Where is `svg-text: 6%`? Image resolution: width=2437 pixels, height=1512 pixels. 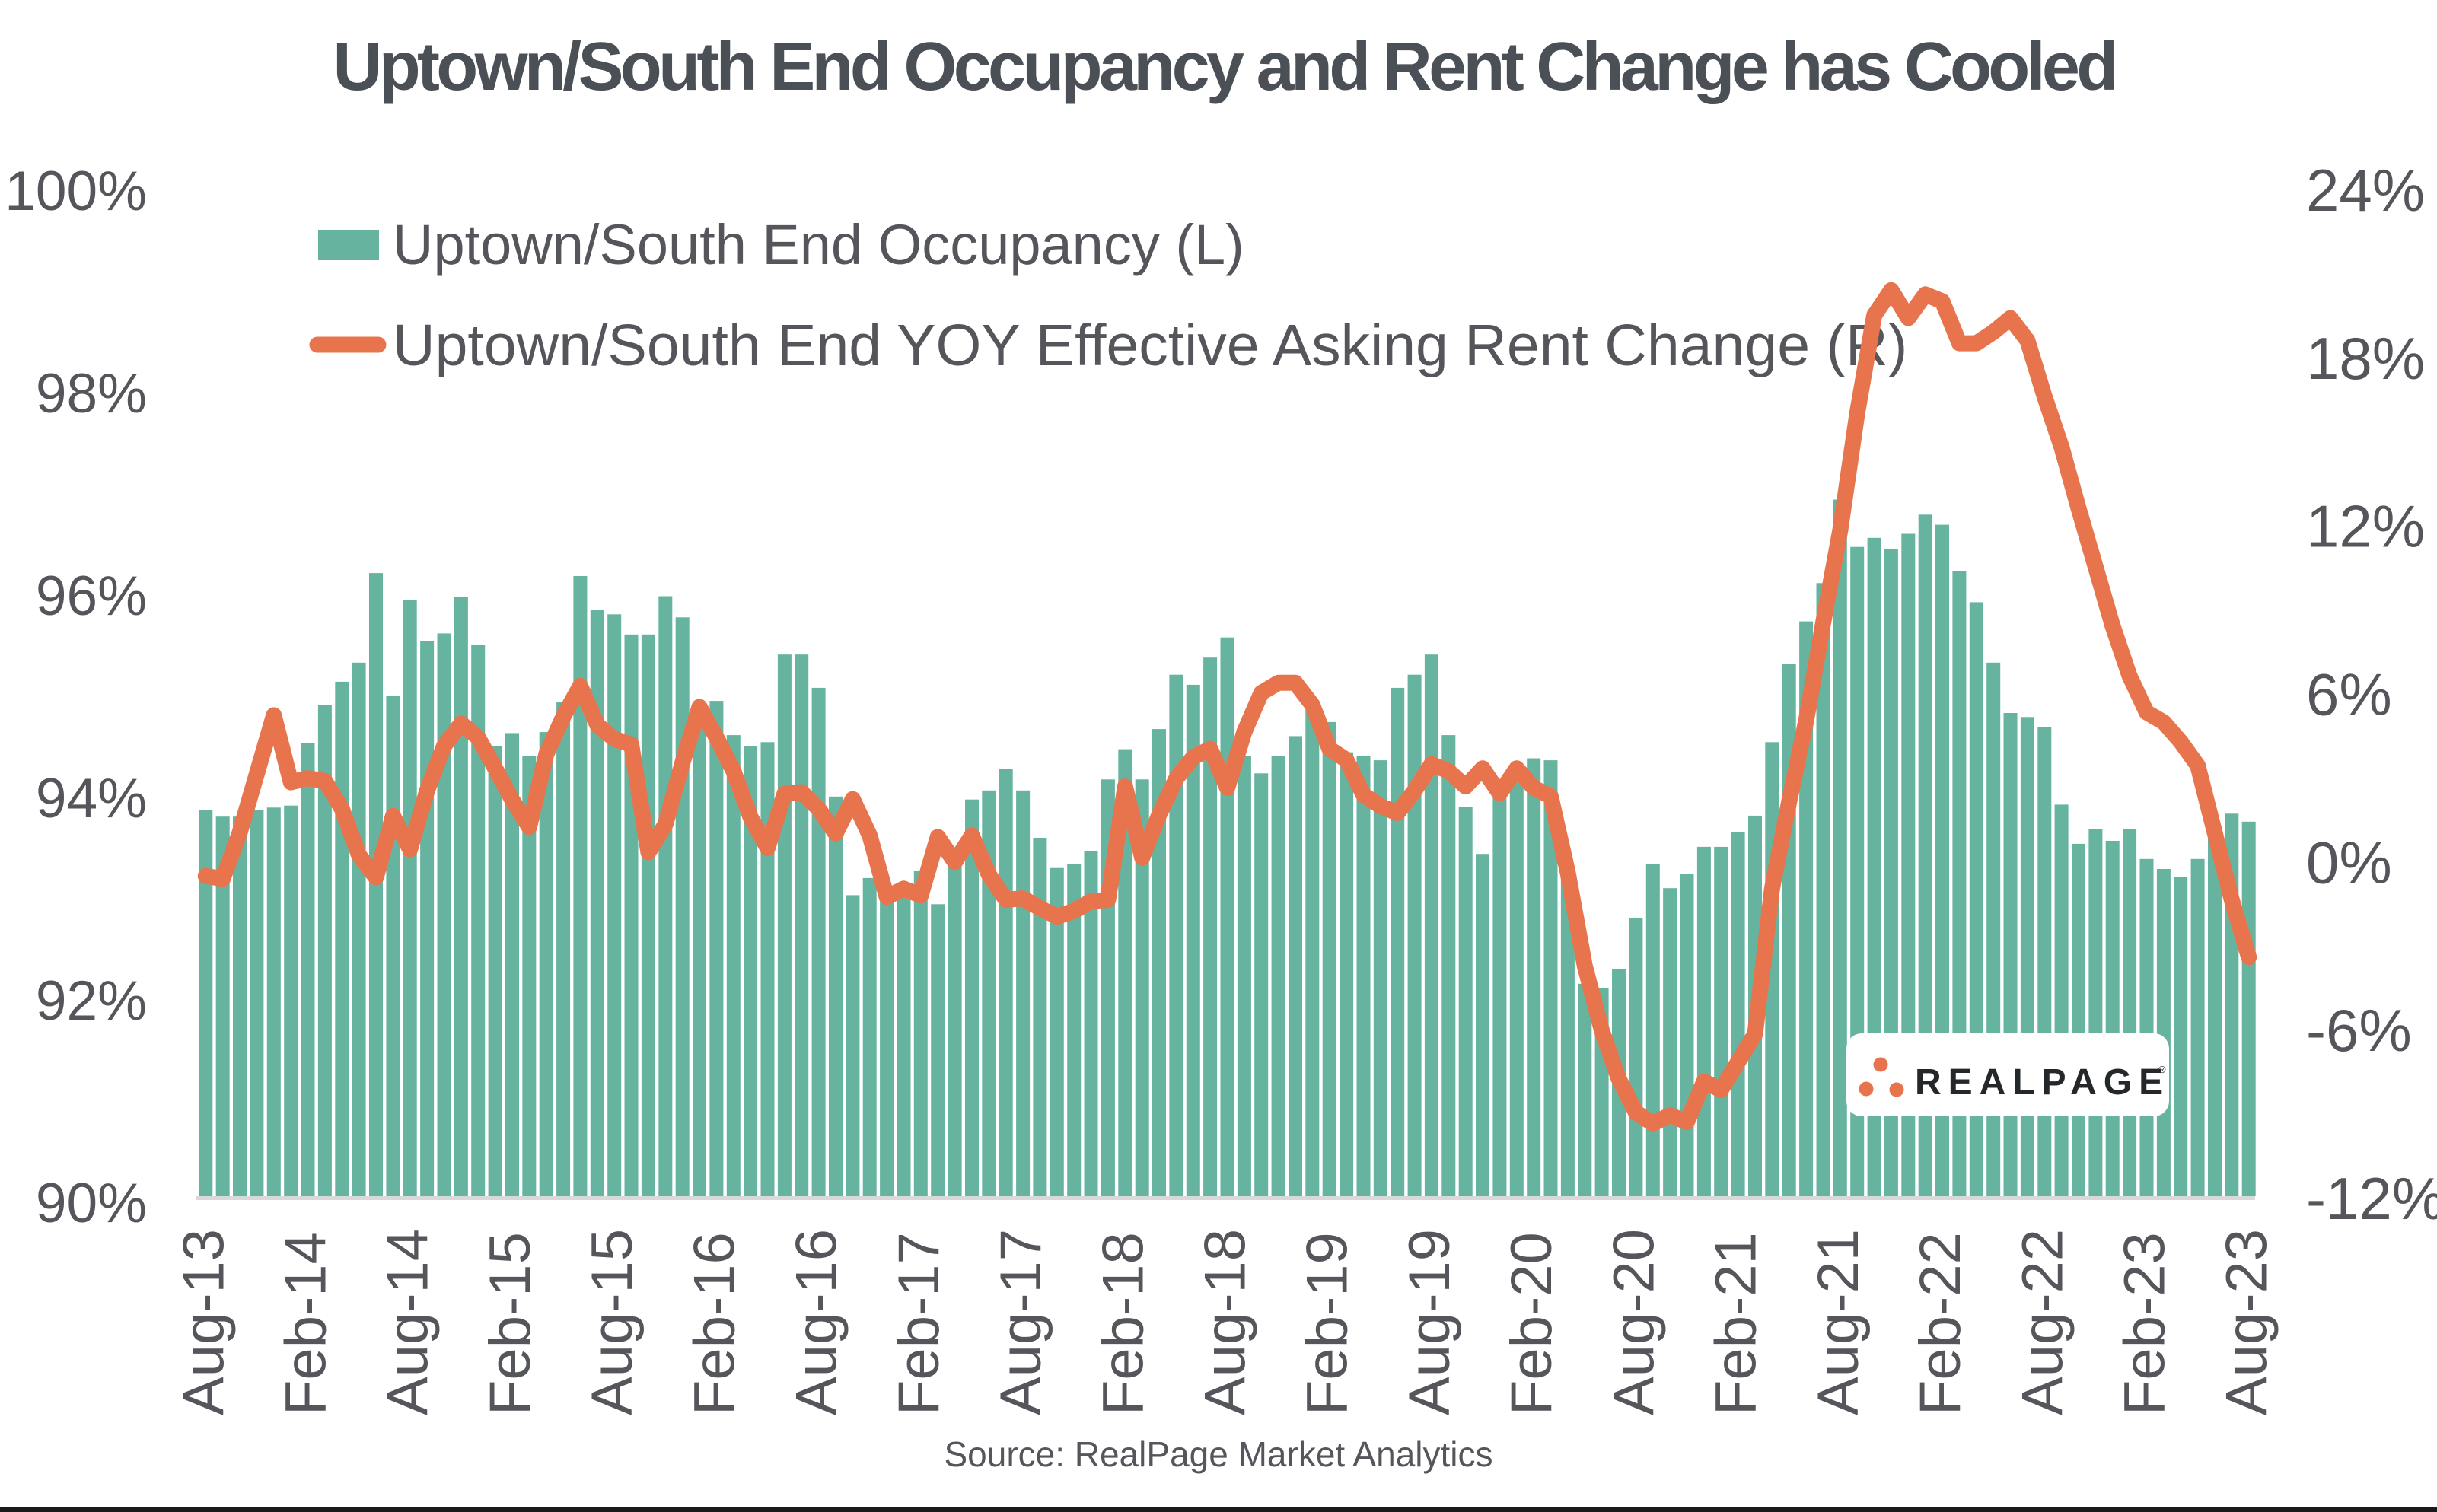 svg-text: 6% is located at coordinates (2349, 694).